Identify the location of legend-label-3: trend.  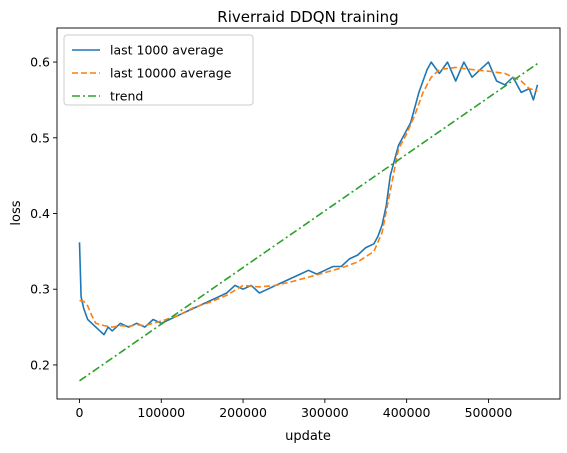
(126, 96).